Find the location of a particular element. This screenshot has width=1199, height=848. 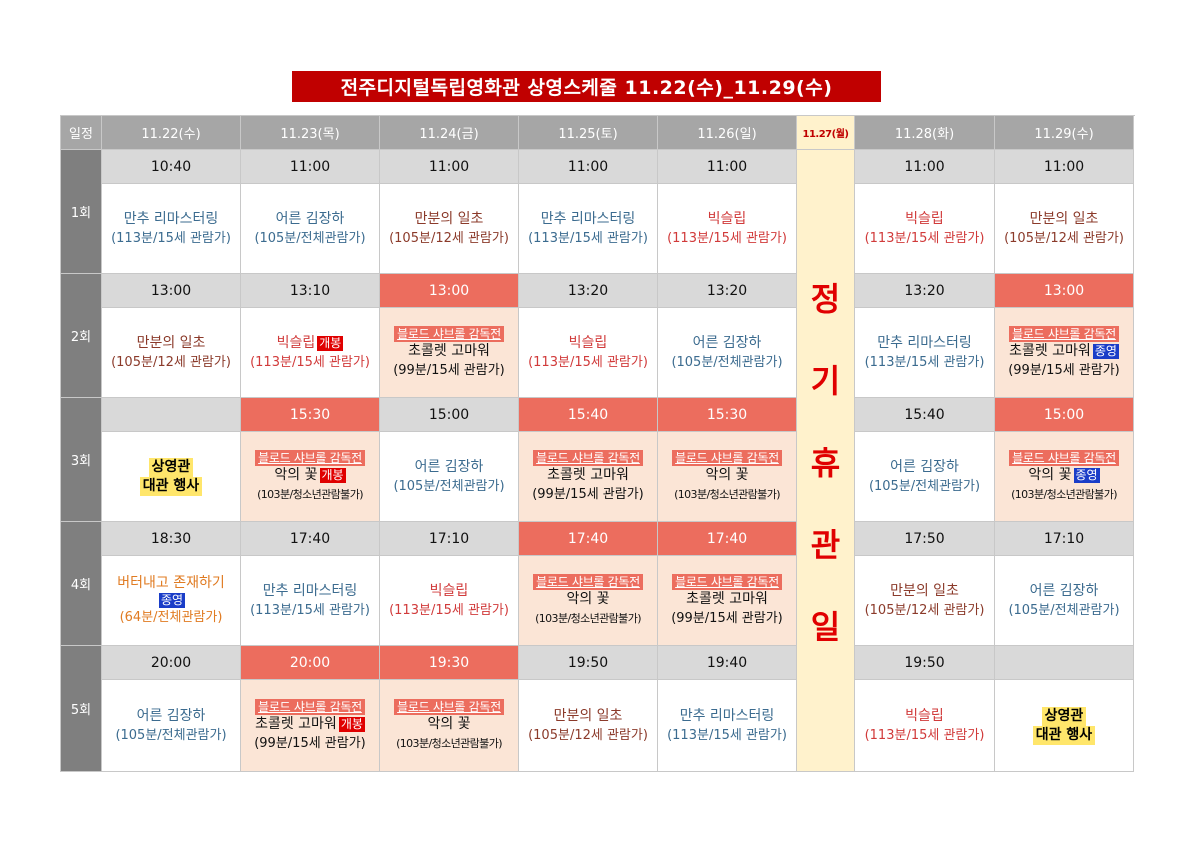

movie-title-line: 만추 리마스터링 is located at coordinates (171, 219).